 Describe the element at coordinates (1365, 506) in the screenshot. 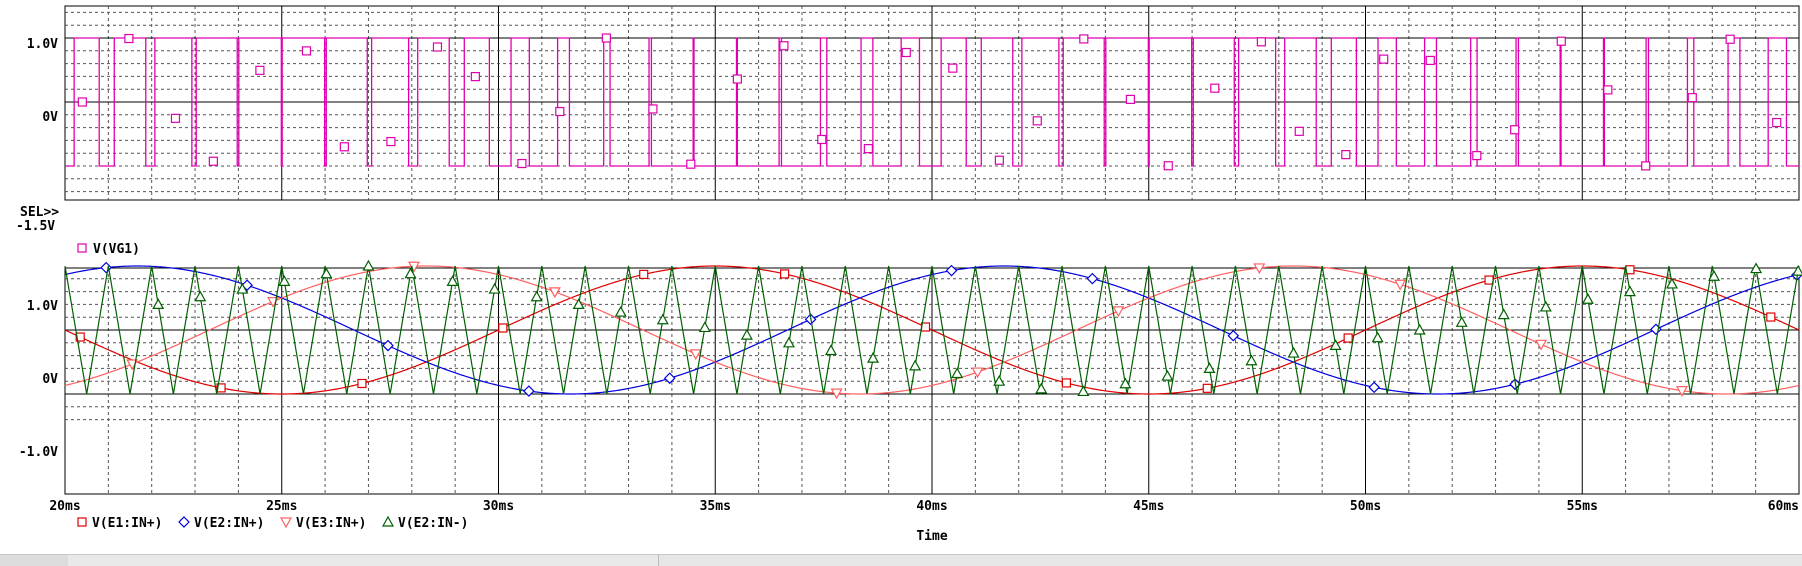

I see `x-tick-label: 50ms` at that location.